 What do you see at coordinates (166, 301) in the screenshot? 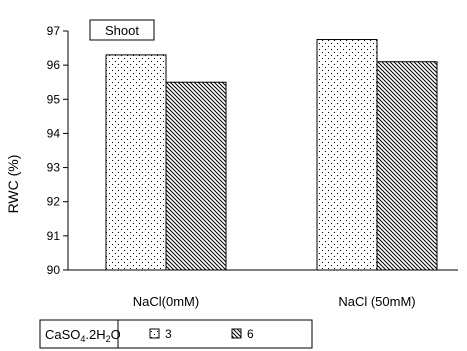
I see `x-tick-label: NaCl(0mM)` at bounding box center [166, 301].